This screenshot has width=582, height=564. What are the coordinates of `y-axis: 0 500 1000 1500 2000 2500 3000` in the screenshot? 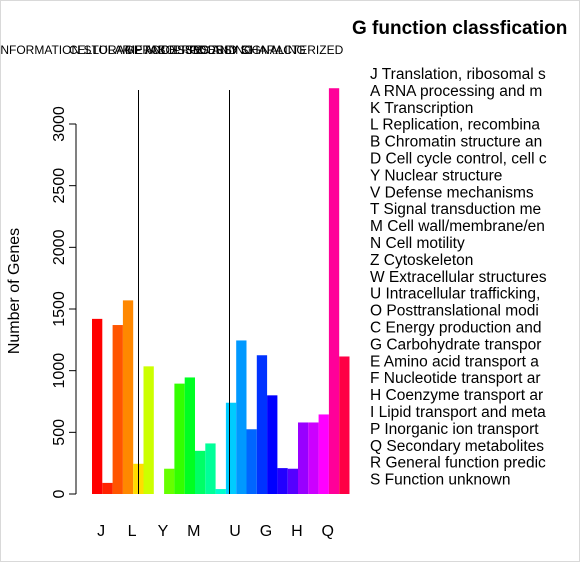 It's located at (64, 302).